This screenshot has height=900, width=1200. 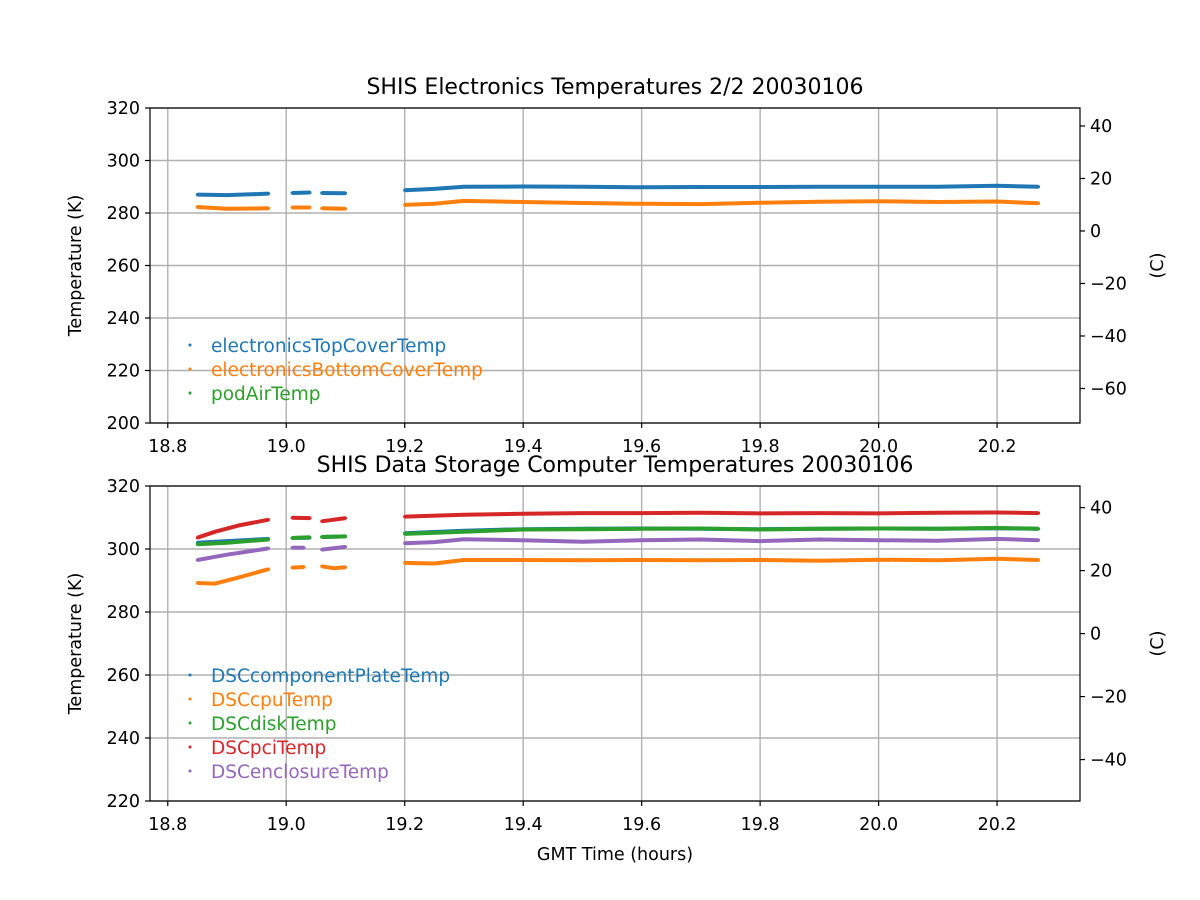 What do you see at coordinates (1101, 127) in the screenshot?
I see `right-tick-label: 40` at bounding box center [1101, 127].